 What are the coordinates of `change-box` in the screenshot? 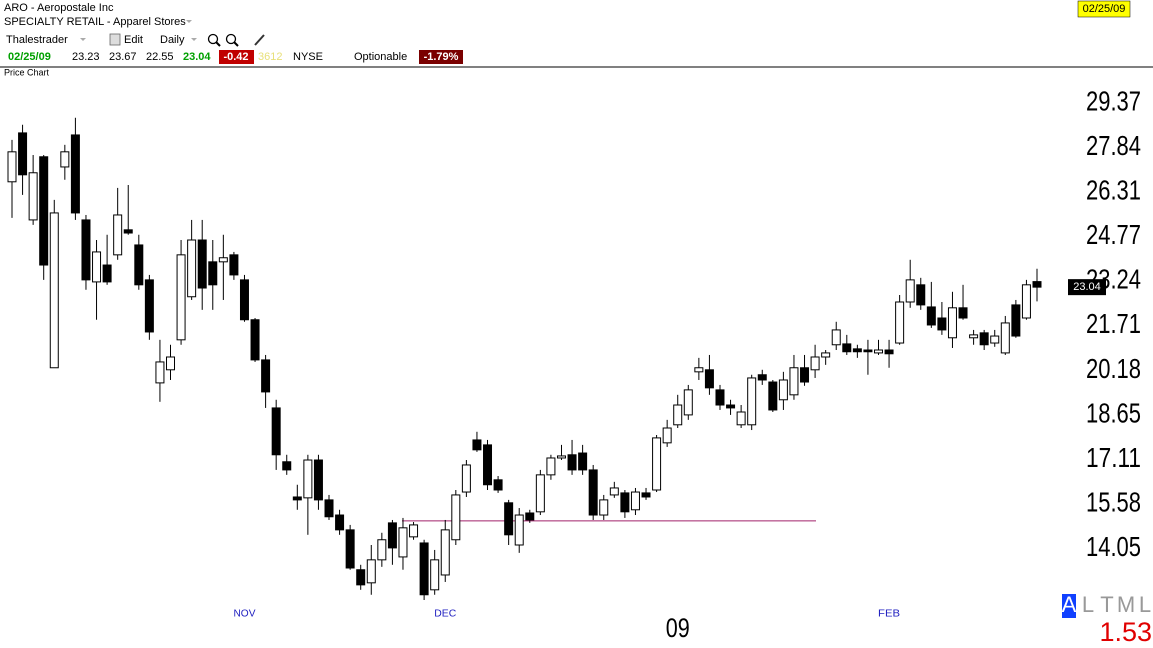 It's located at (236, 57).